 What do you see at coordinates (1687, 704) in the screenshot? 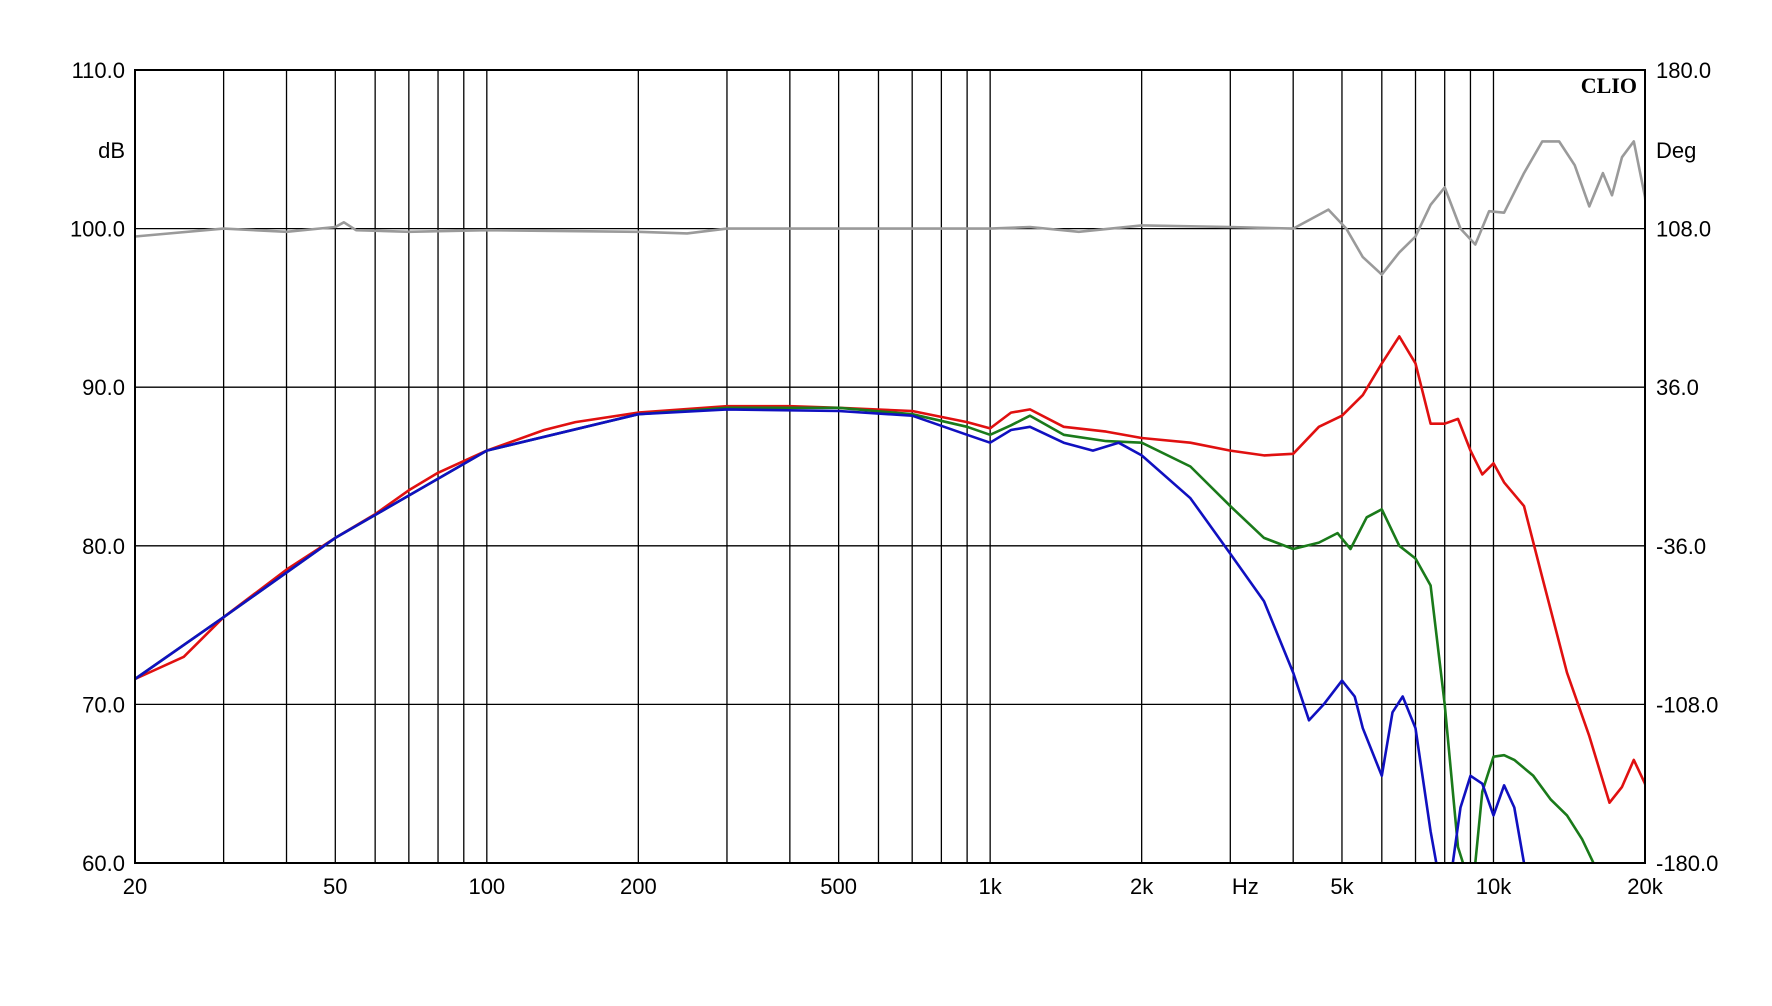
I see `y-right-tick-label: -108.0` at bounding box center [1687, 704].